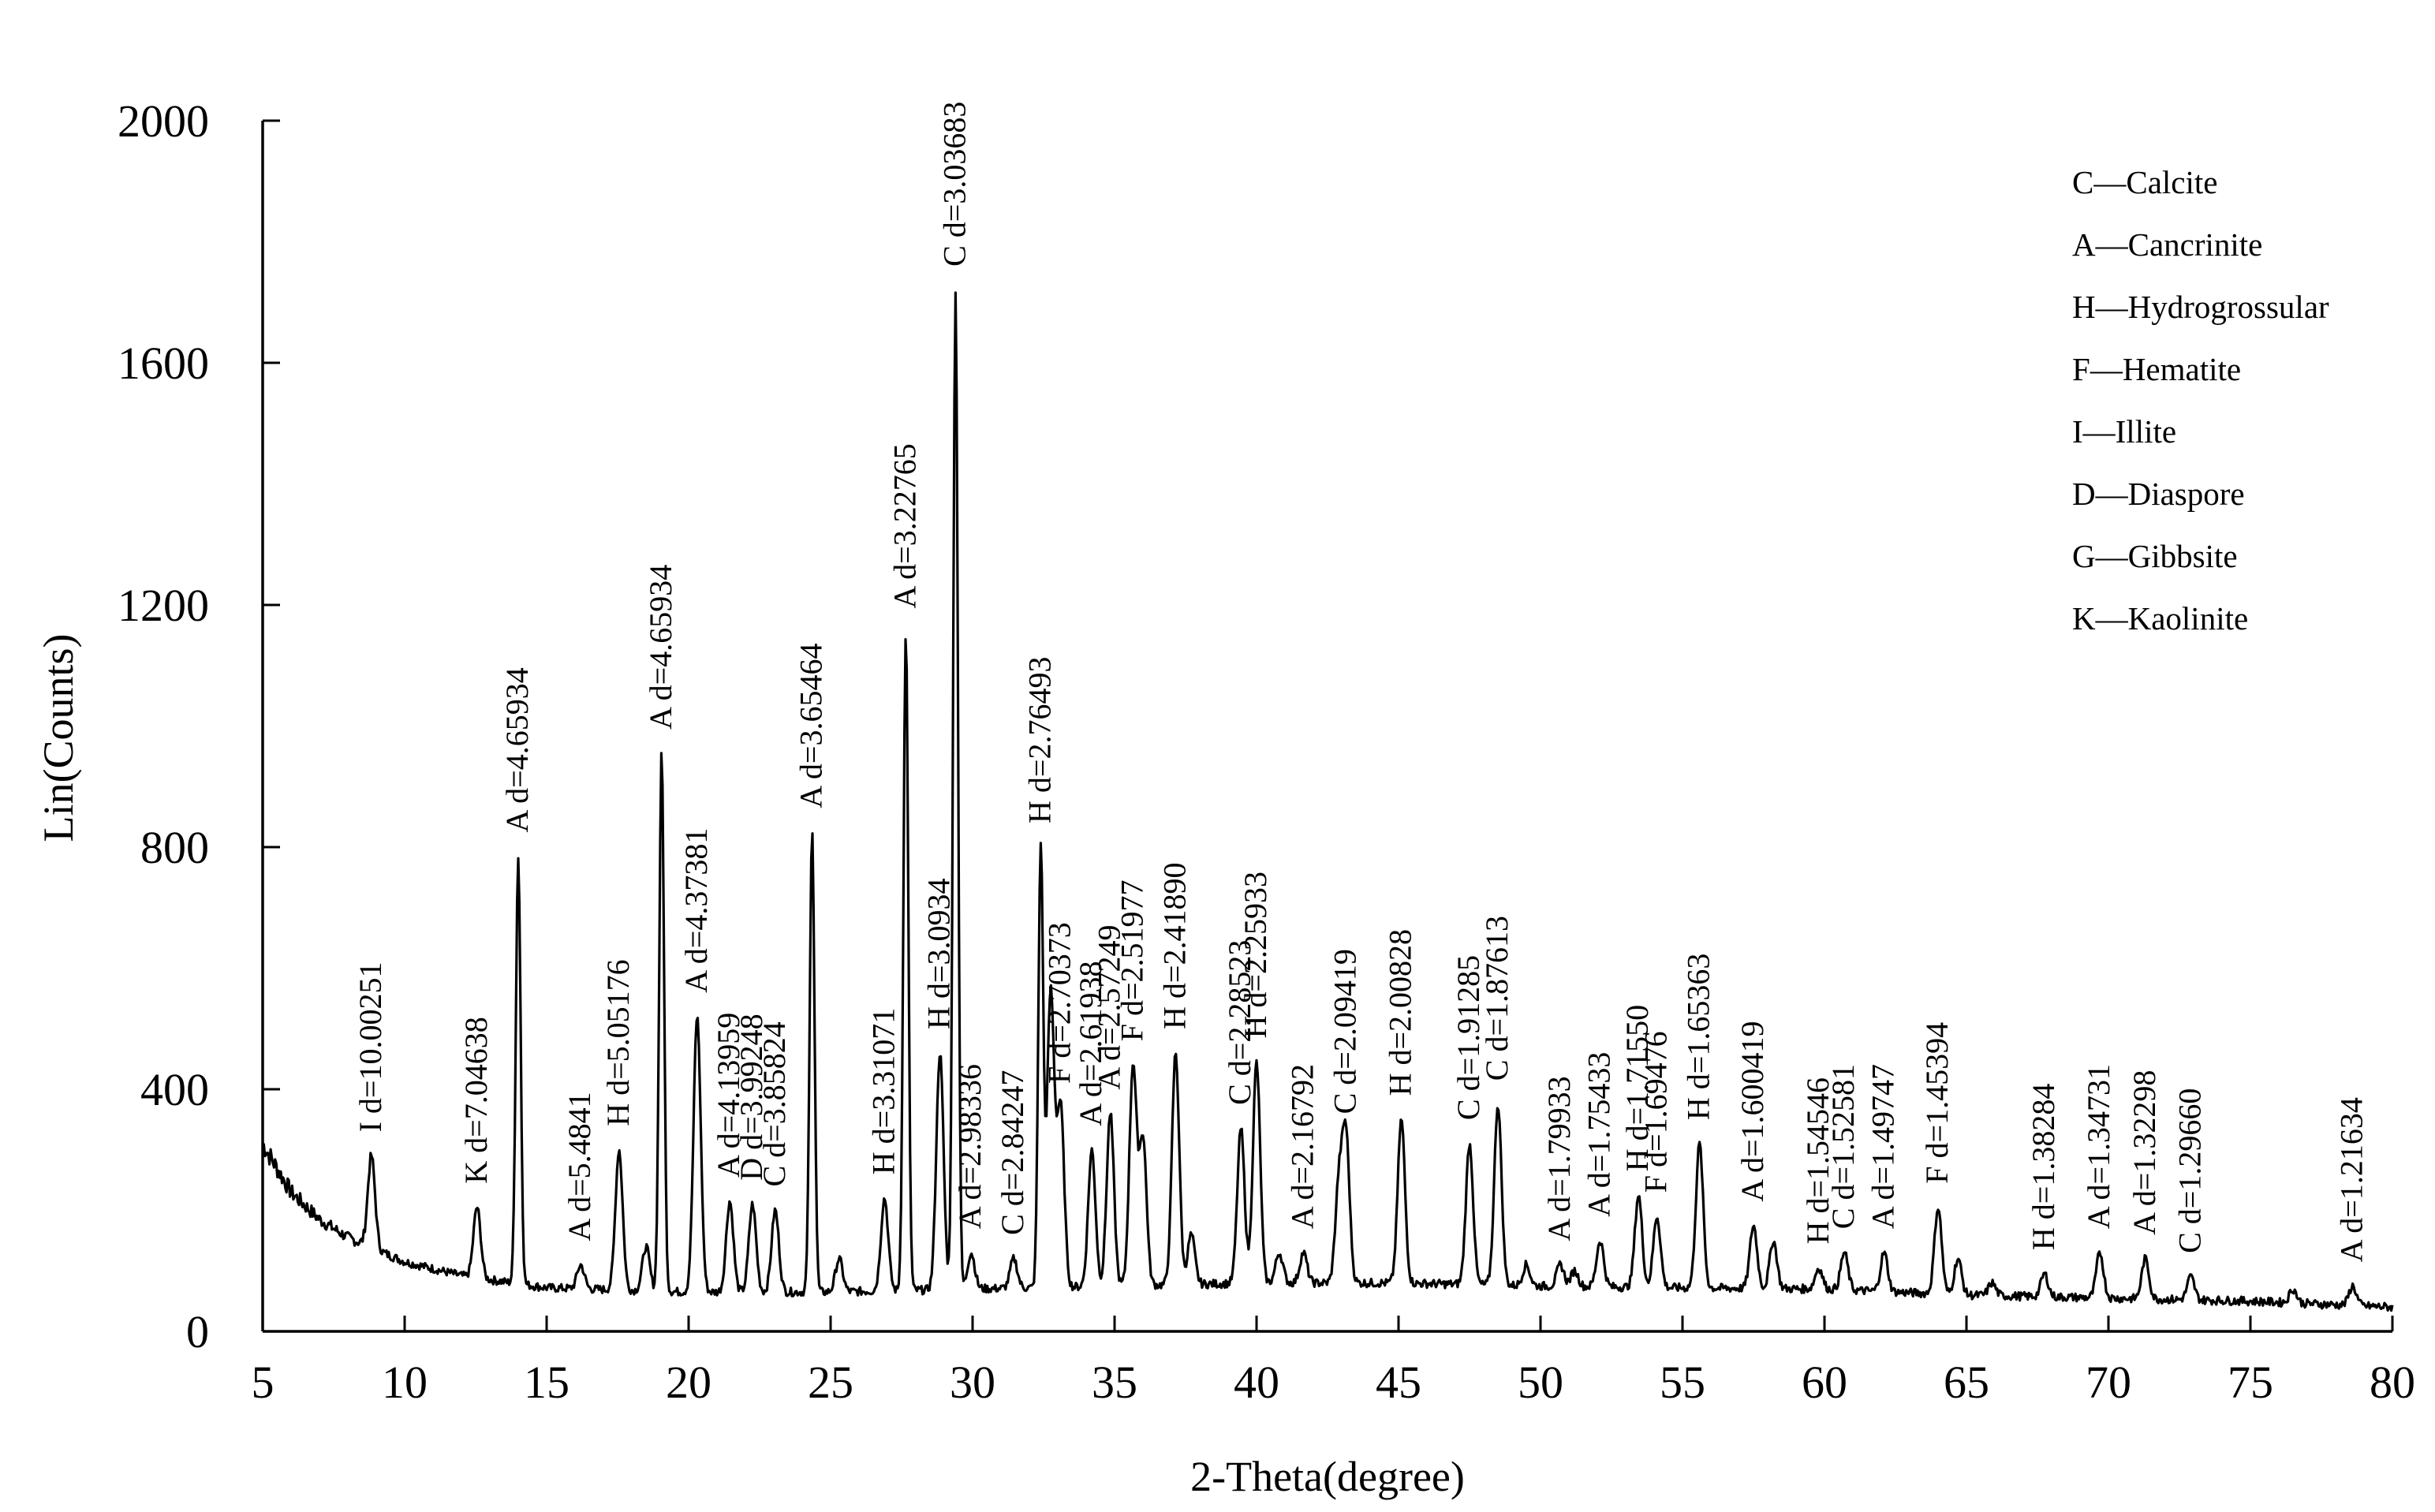  Describe the element at coordinates (1698, 1037) in the screenshot. I see `peak-label: H d=1.65363` at that location.